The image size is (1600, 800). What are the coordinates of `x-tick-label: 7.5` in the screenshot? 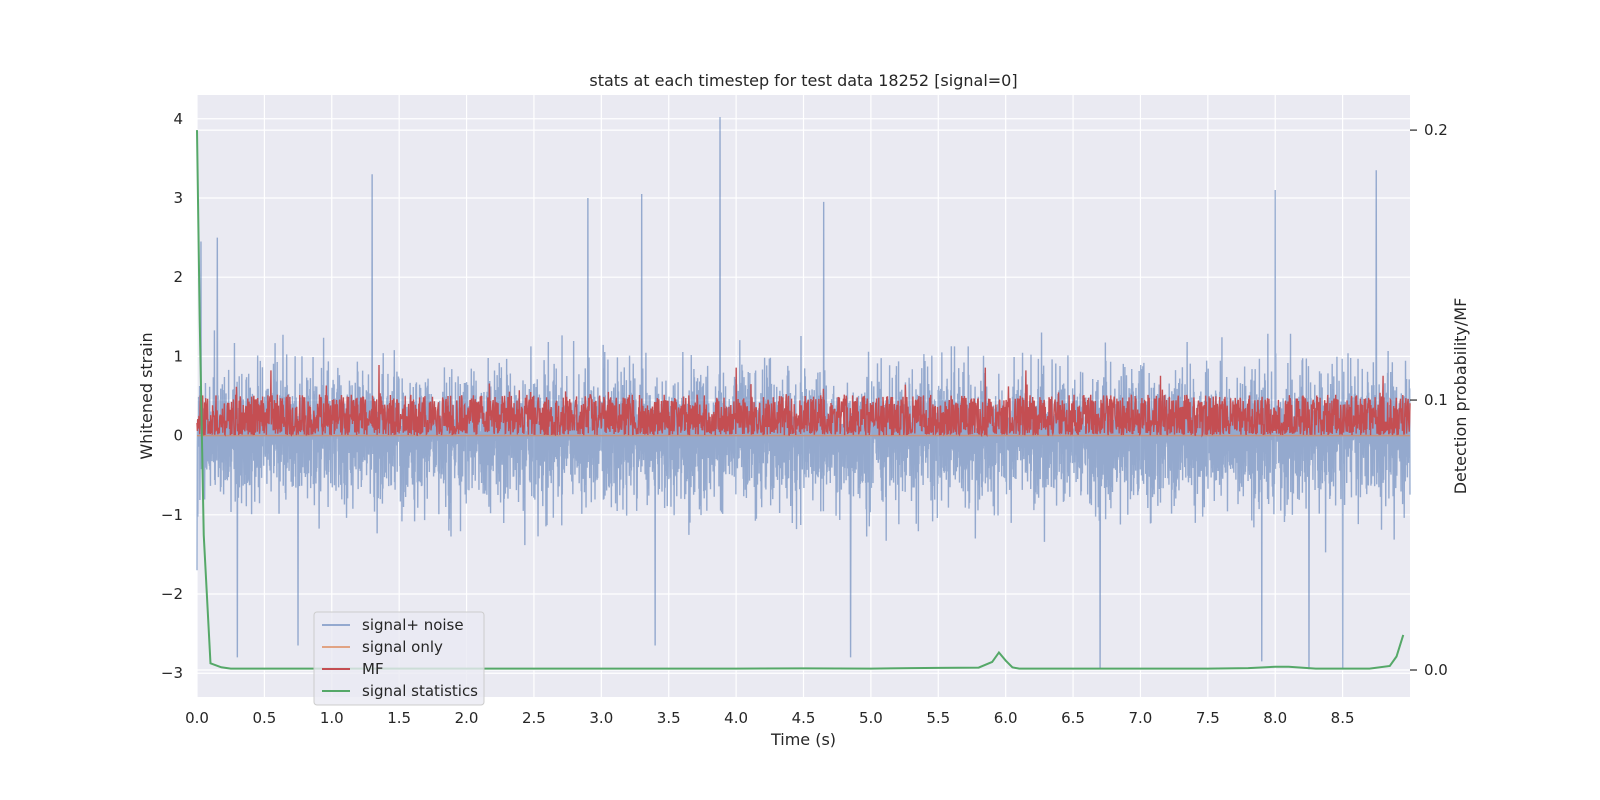 It's located at (1208, 718).